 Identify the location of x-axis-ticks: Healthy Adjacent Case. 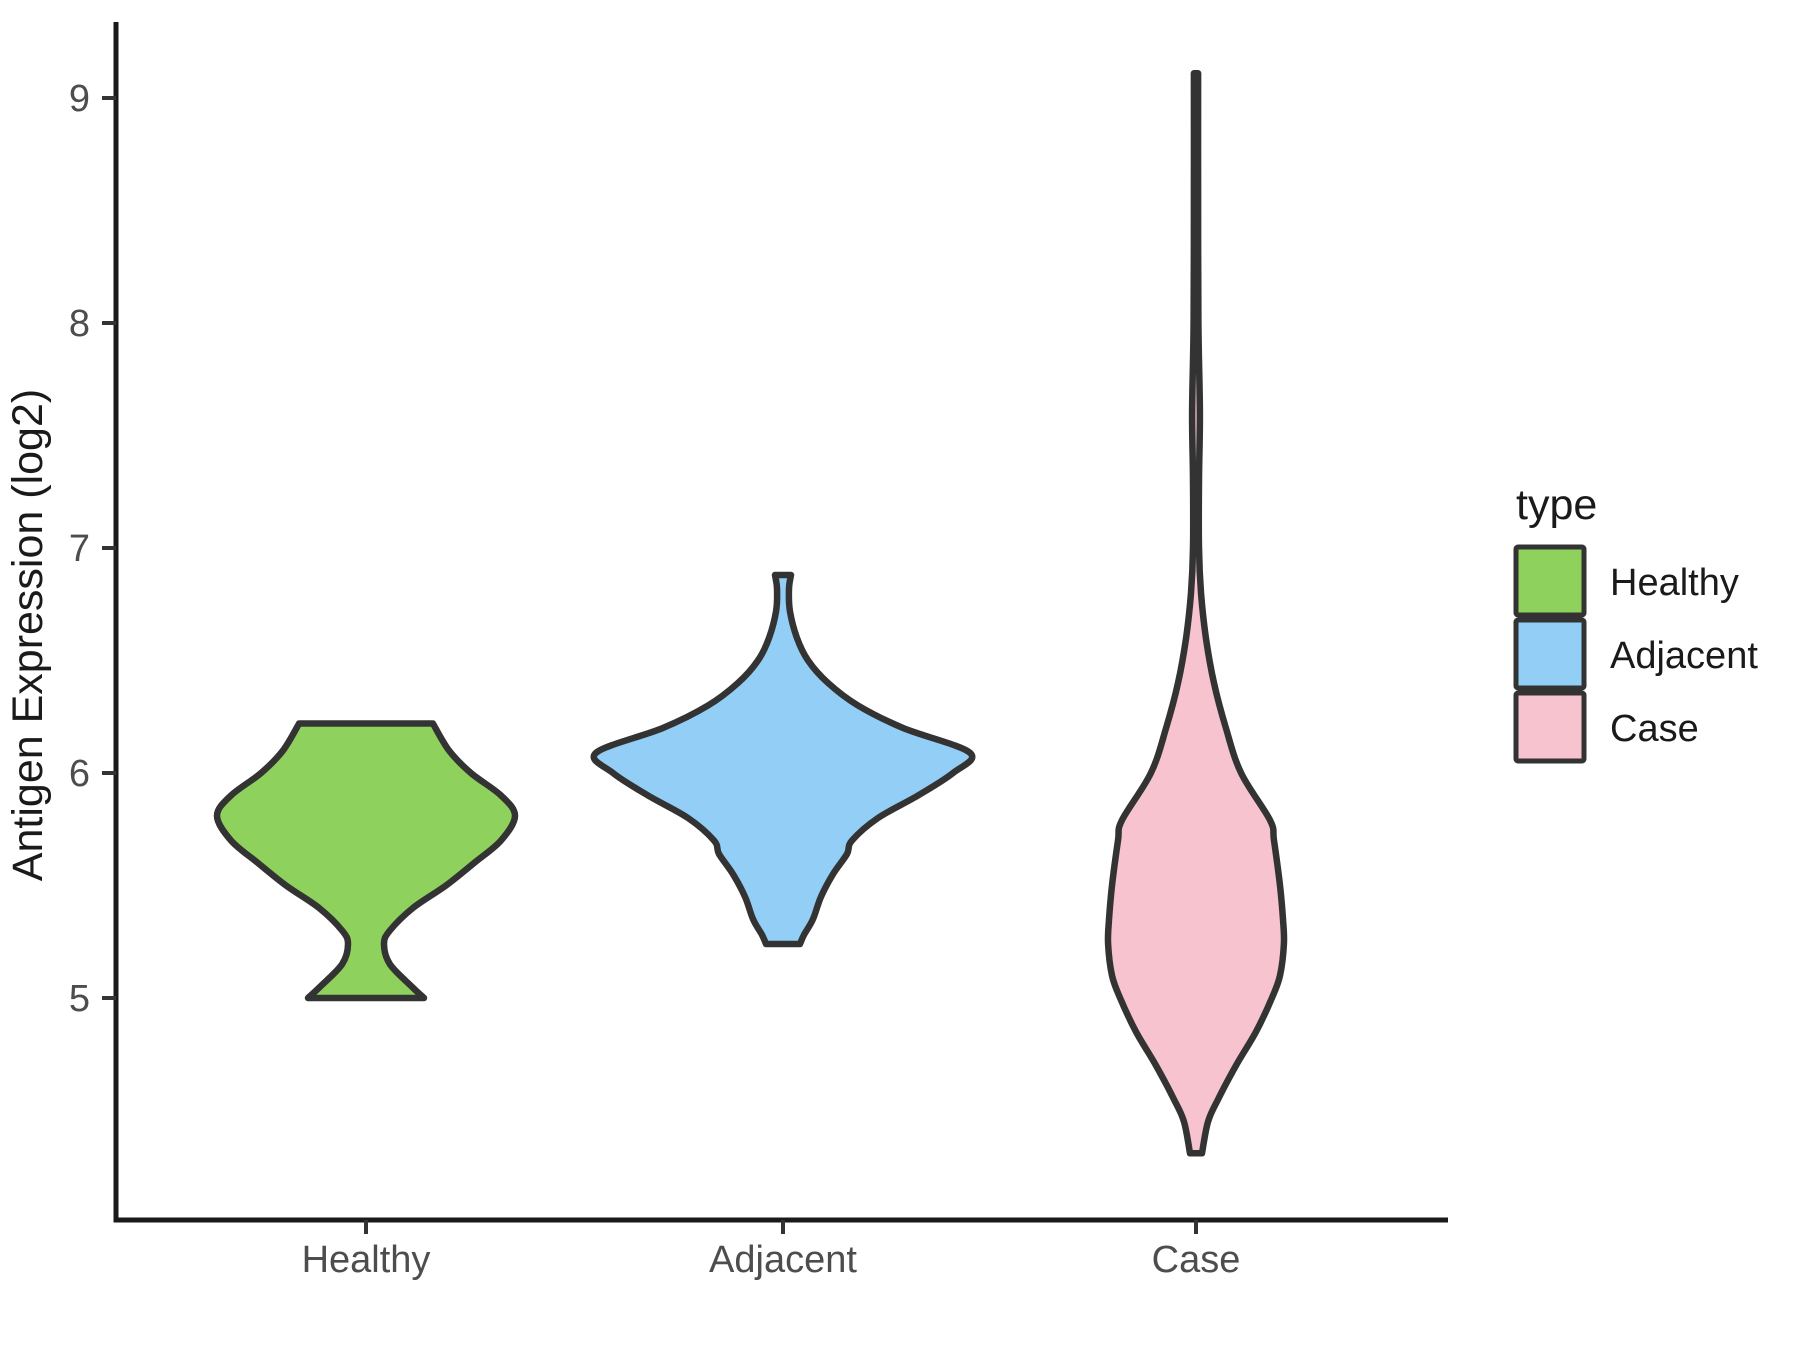
(771, 1250).